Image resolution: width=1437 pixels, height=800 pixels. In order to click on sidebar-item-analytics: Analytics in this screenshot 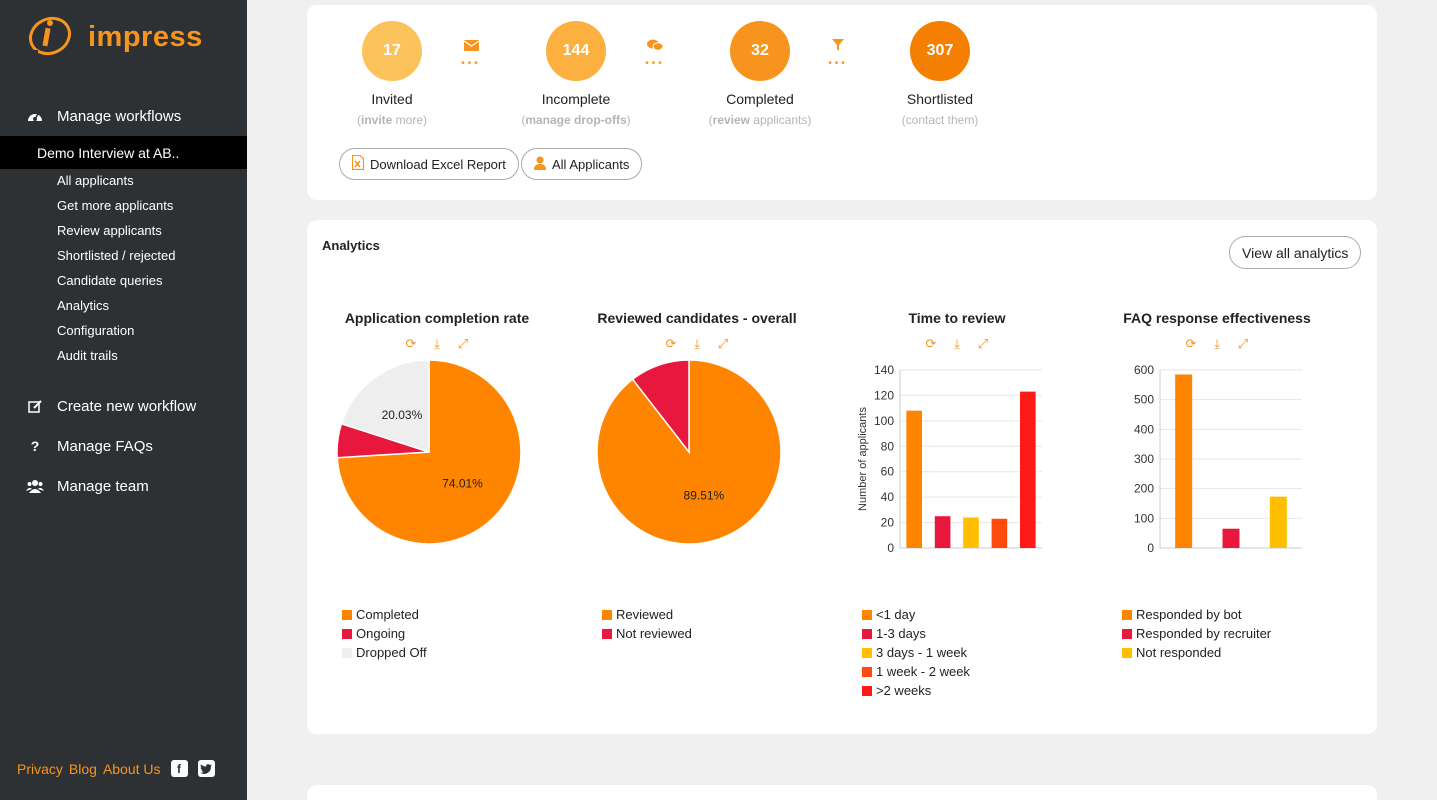, I will do `click(83, 305)`.